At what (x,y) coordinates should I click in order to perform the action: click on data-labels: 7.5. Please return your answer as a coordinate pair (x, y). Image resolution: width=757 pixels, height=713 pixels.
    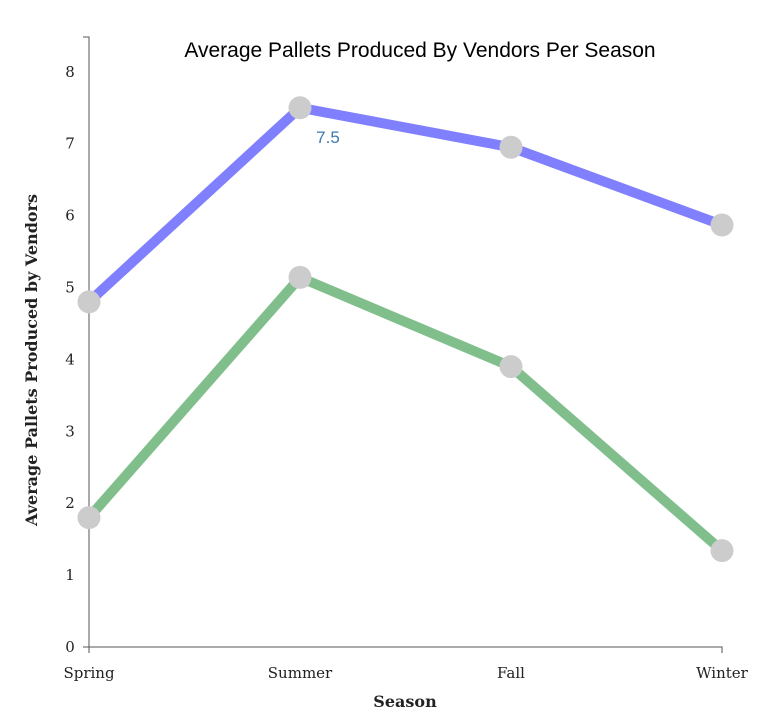
    Looking at the image, I should click on (328, 137).